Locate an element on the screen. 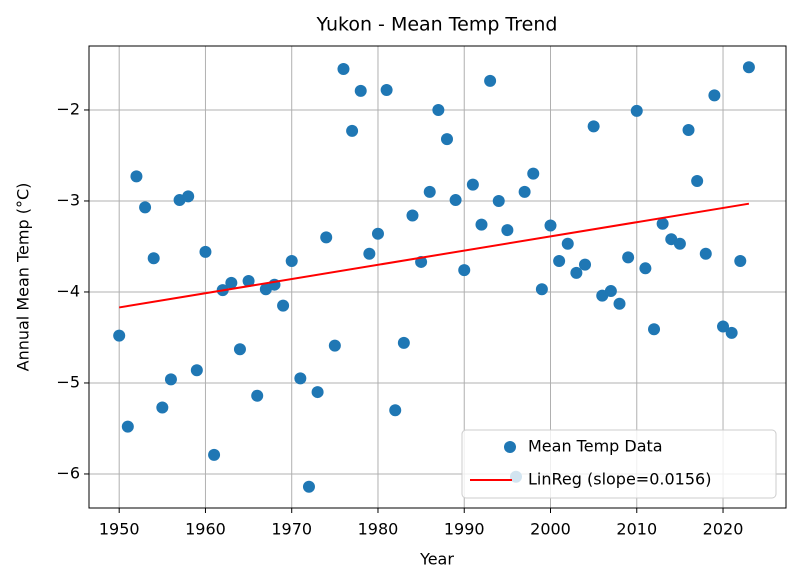 This screenshot has width=801, height=586. legend-label: Mean Temp Data is located at coordinates (595, 446).